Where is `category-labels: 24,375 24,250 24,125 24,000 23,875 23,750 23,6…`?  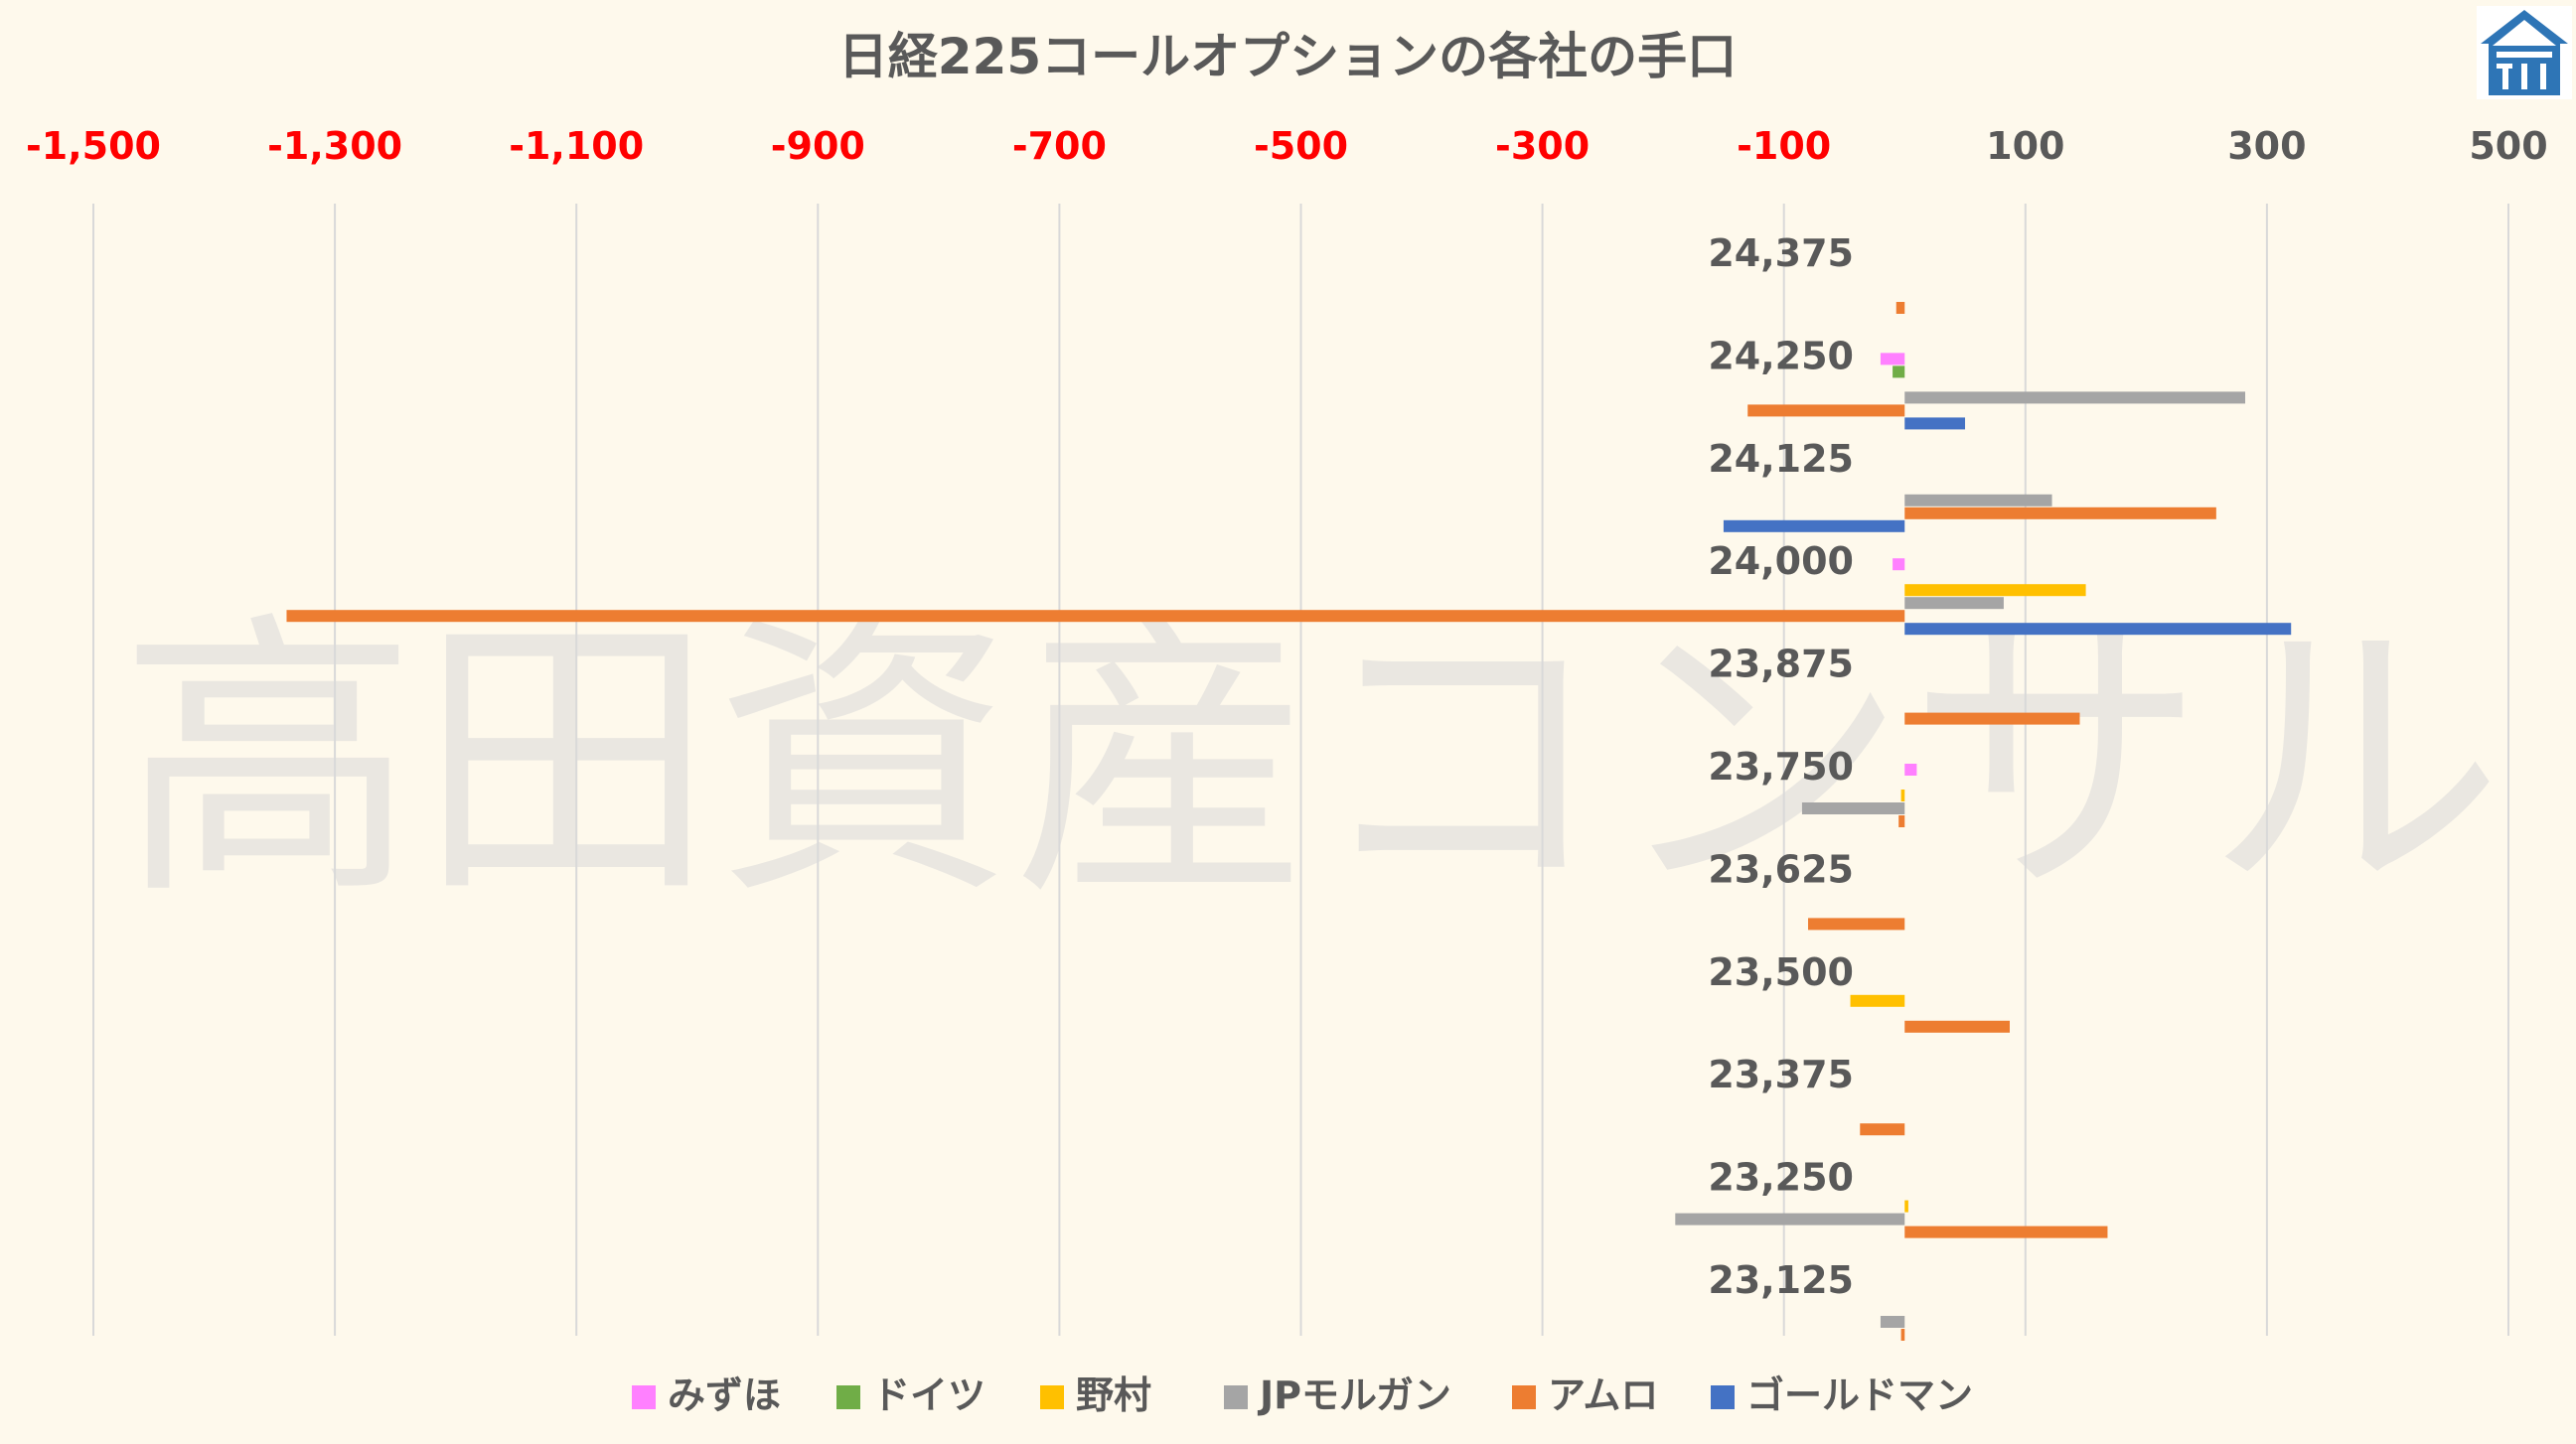 category-labels: 24,375 24,250 24,125 24,000 23,875 23,750 23,6… is located at coordinates (1781, 767).